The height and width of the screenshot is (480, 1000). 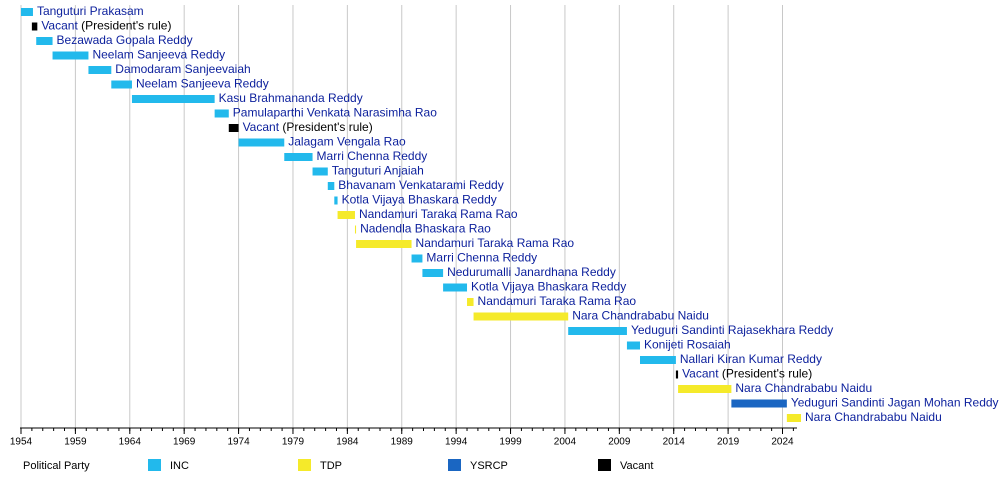 I want to click on bar-label: Tanguturi Anjaiah, so click(x=378, y=171).